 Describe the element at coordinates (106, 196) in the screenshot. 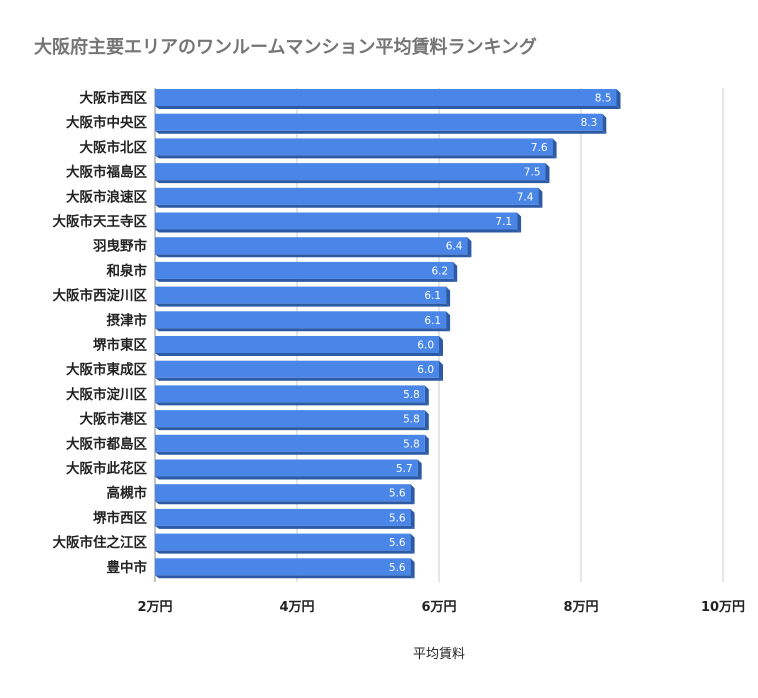

I see `category-label: 大阪市浪速区` at that location.